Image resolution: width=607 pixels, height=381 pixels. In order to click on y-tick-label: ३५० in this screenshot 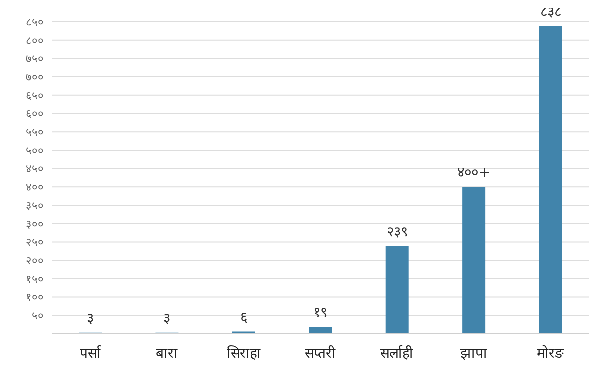, I will do `click(35, 205)`.